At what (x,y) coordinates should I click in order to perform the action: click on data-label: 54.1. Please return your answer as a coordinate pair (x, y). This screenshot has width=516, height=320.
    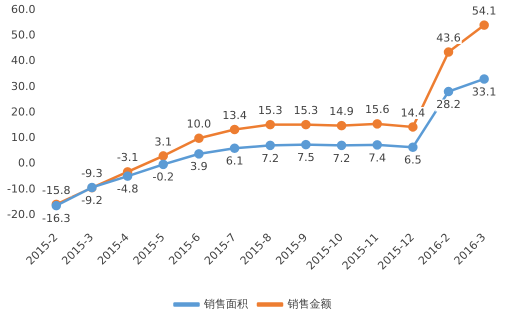
    Looking at the image, I should click on (484, 11).